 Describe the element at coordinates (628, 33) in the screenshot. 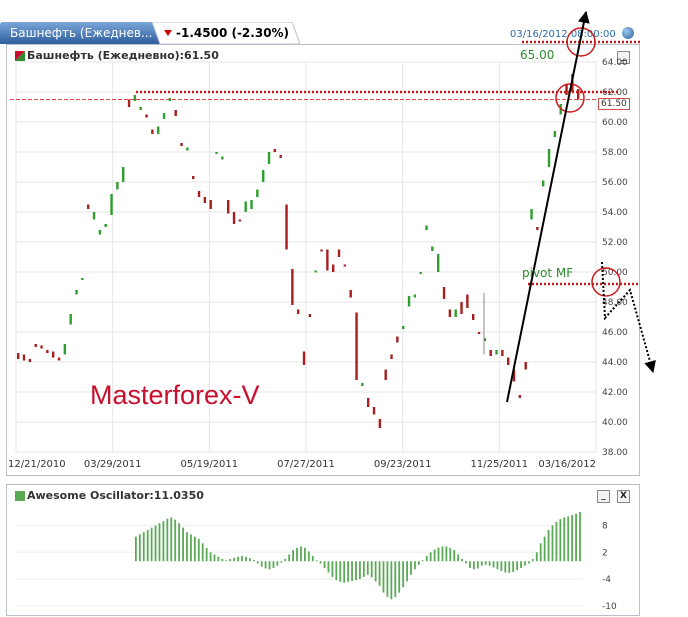

I see `globe-icon` at that location.